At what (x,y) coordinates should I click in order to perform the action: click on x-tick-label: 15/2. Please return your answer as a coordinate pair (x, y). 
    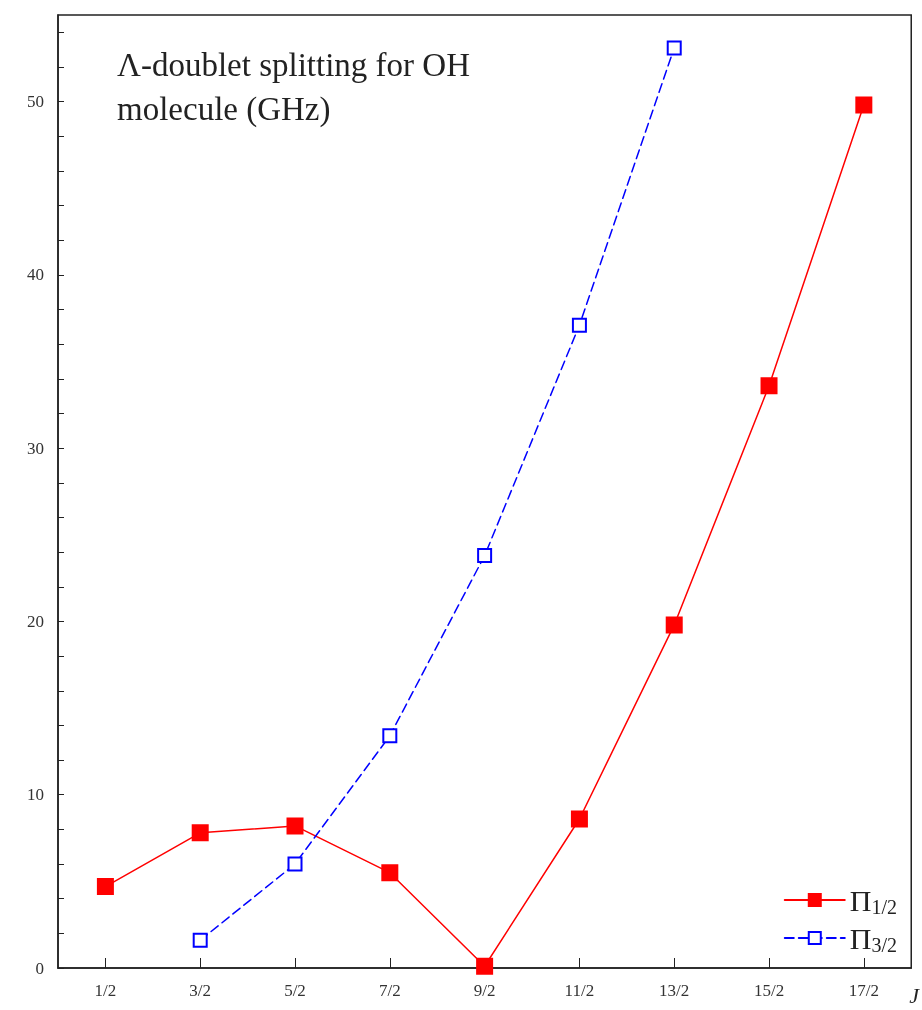
    Looking at the image, I should click on (769, 990).